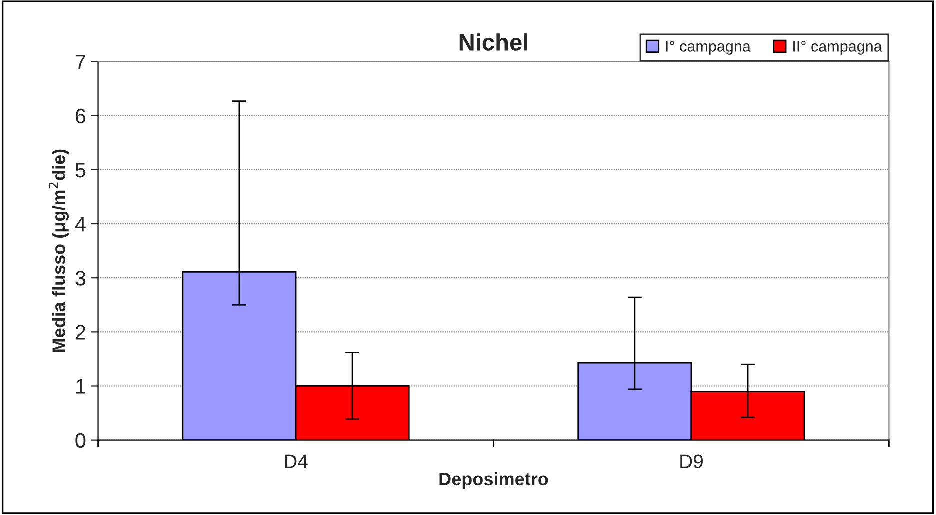 Image resolution: width=936 pixels, height=515 pixels. Describe the element at coordinates (691, 461) in the screenshot. I see `x-tick-label: D9` at that location.